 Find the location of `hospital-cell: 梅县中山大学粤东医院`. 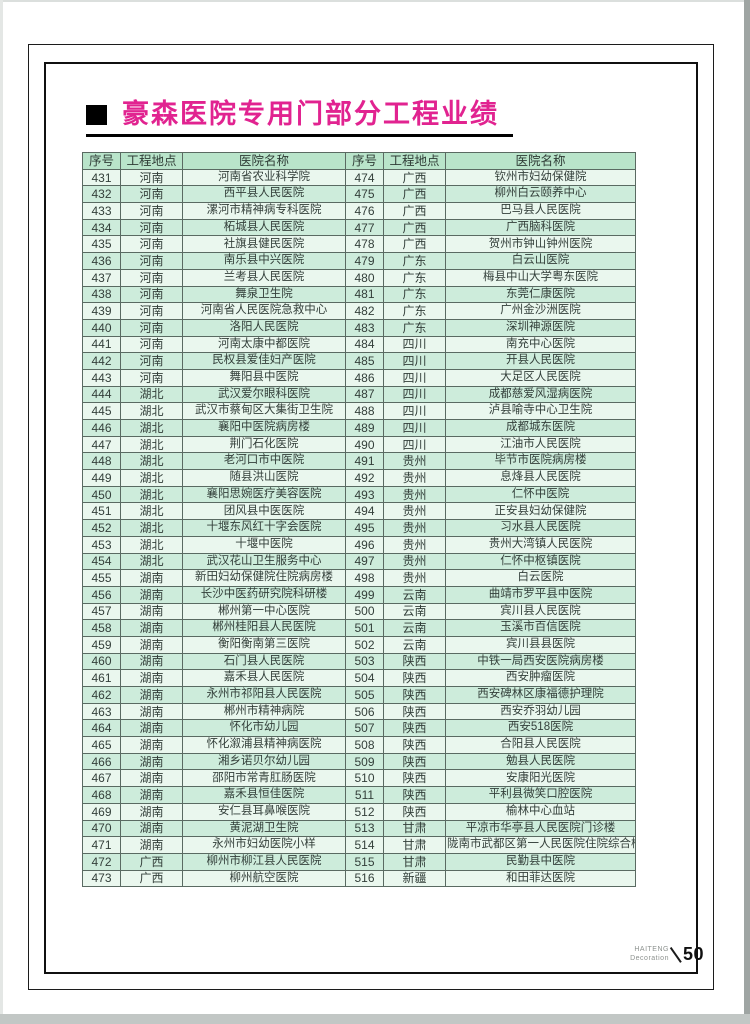

hospital-cell: 梅县中山大学粤东医院 is located at coordinates (540, 277).